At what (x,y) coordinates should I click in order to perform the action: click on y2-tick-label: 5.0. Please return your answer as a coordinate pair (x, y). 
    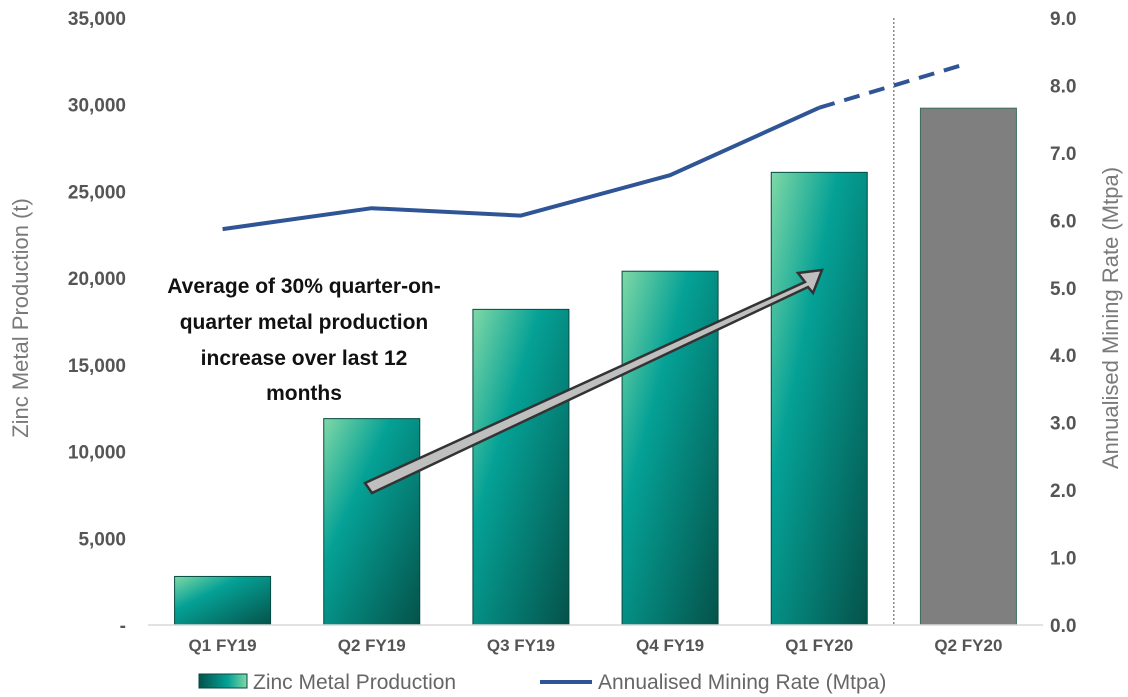
    Looking at the image, I should click on (1063, 289).